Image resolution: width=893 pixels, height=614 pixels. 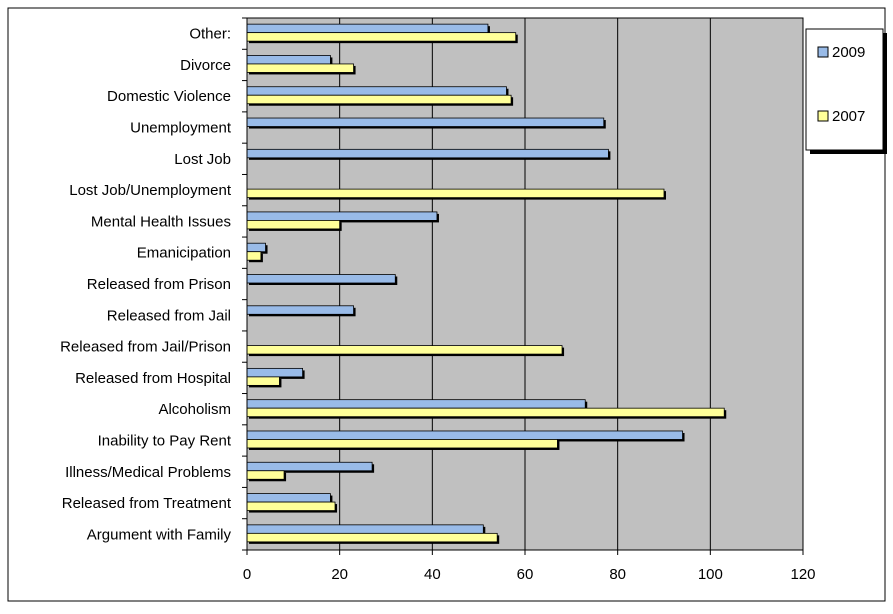 I want to click on category-label: Argument with Family, so click(x=159, y=534).